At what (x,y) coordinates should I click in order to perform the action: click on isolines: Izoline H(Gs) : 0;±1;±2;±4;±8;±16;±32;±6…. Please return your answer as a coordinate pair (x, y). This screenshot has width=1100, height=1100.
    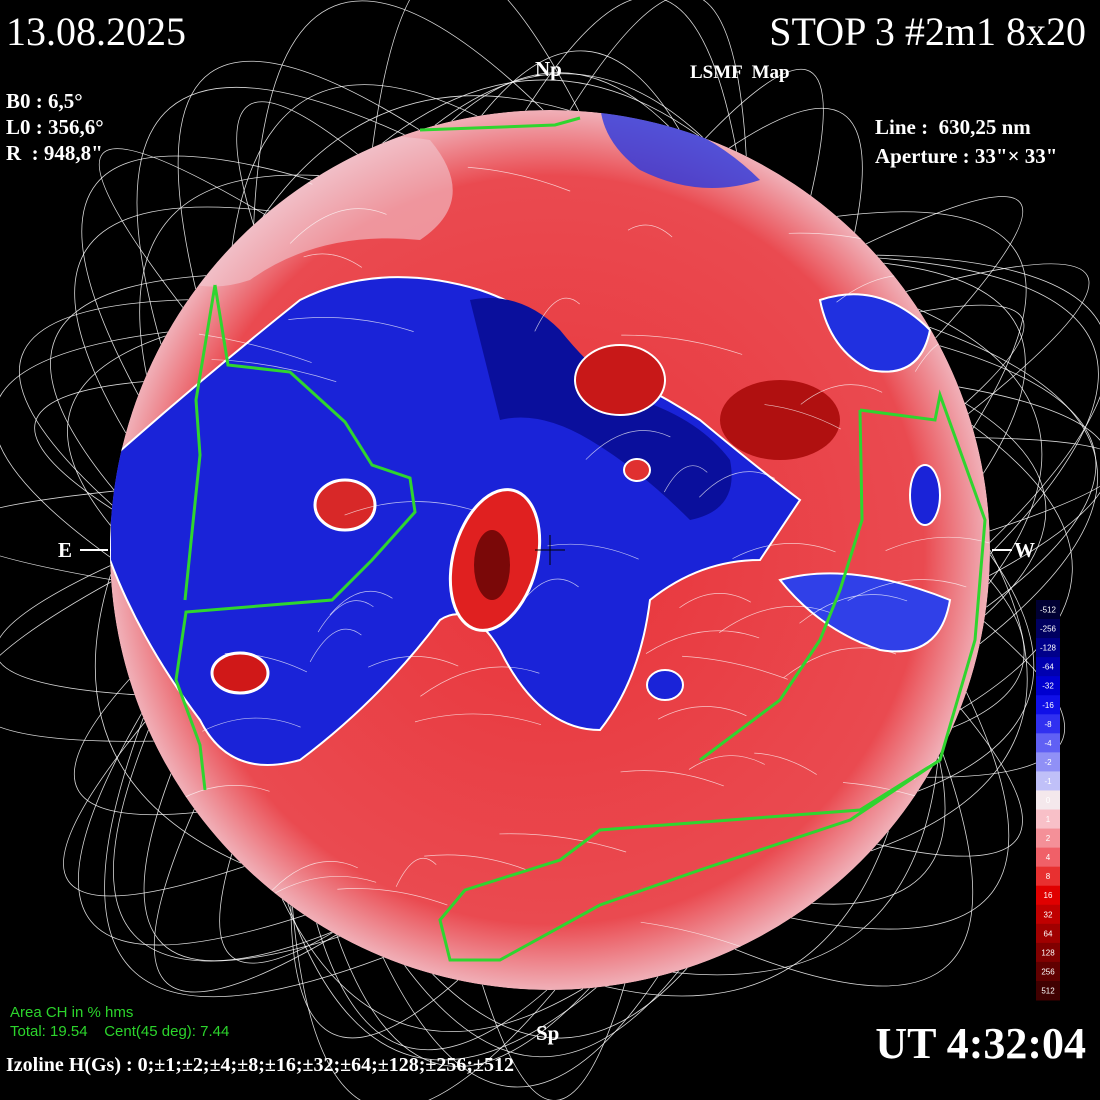
    Looking at the image, I should click on (260, 1065).